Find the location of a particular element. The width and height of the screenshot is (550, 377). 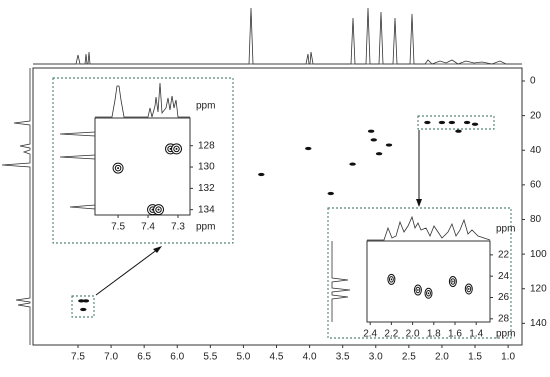

arrow is located at coordinates (127, 272).